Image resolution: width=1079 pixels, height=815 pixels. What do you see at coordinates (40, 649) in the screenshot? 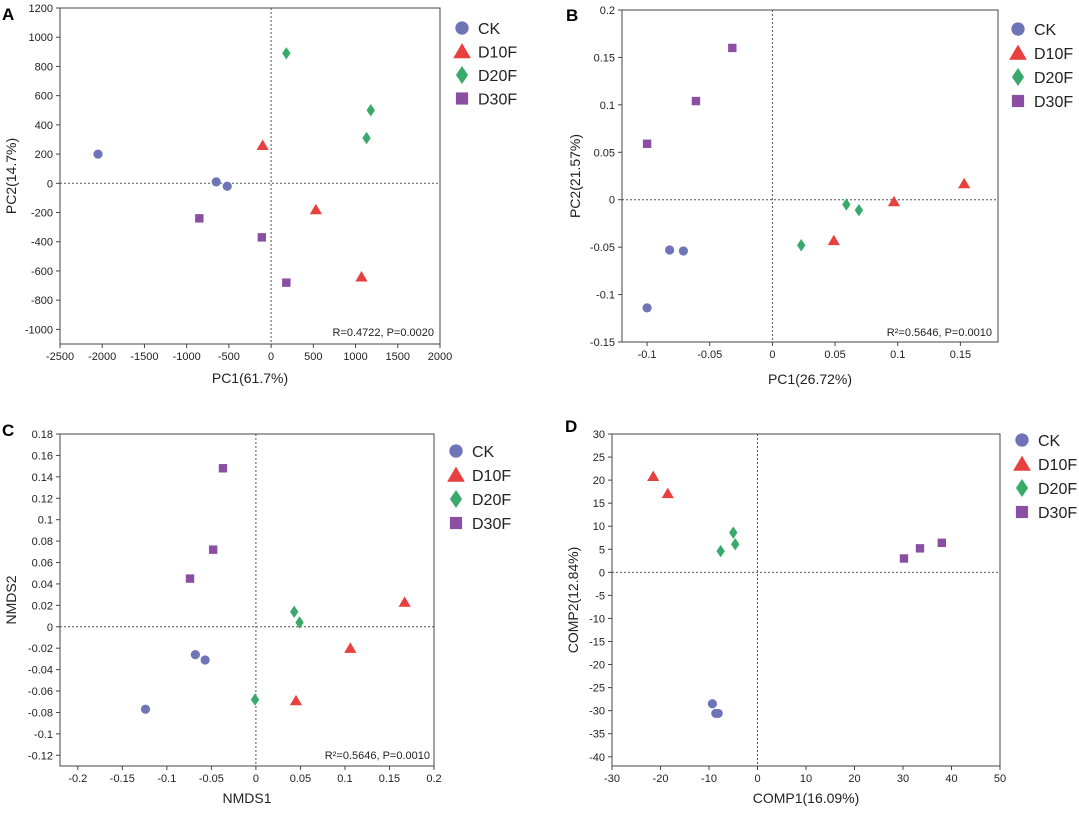
I see `y-tick-label: -0.02` at bounding box center [40, 649].